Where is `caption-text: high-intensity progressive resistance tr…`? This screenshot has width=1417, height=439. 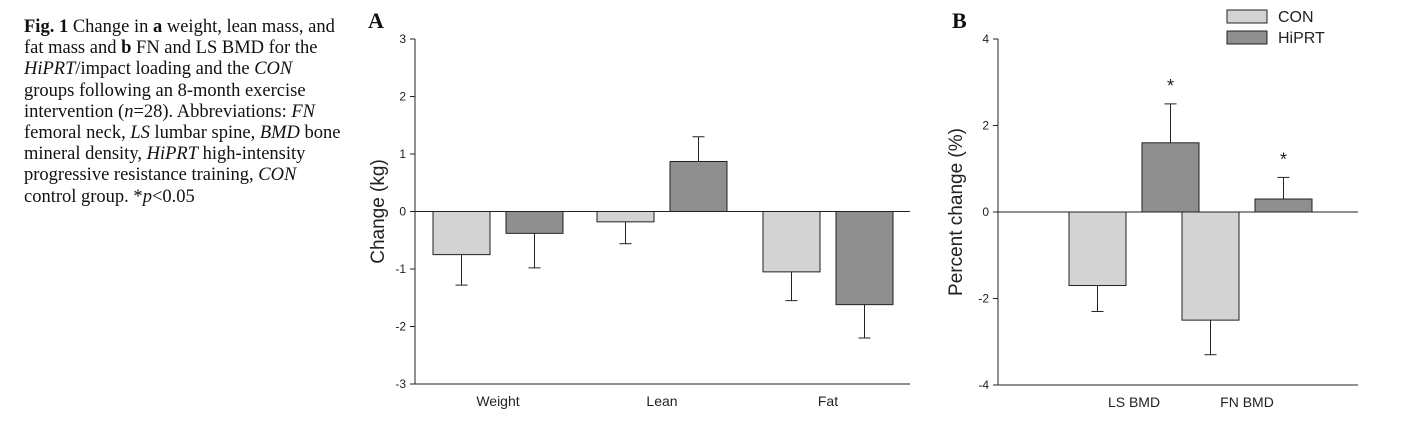 caption-text: high-intensity progressive resistance tr… is located at coordinates (165, 165).